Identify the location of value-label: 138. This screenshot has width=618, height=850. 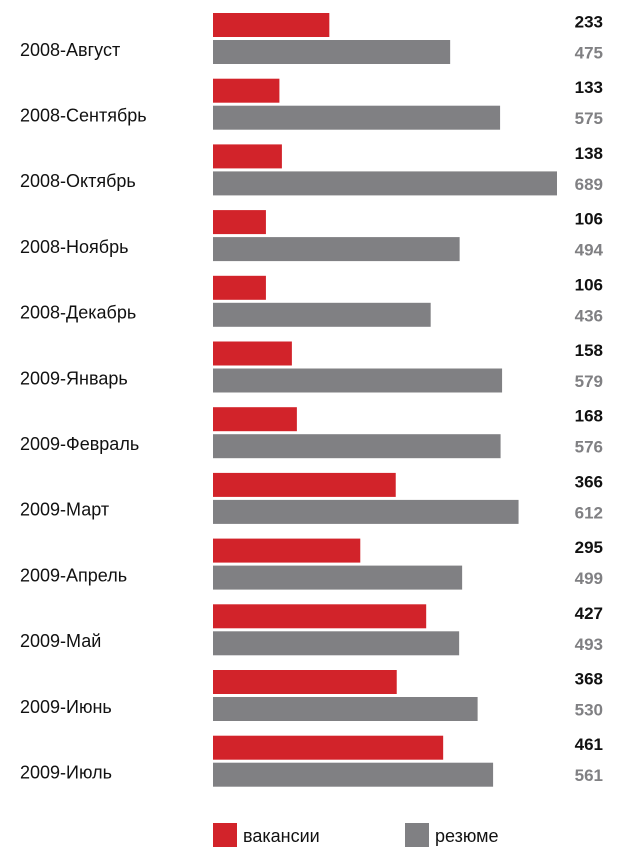
(589, 153).